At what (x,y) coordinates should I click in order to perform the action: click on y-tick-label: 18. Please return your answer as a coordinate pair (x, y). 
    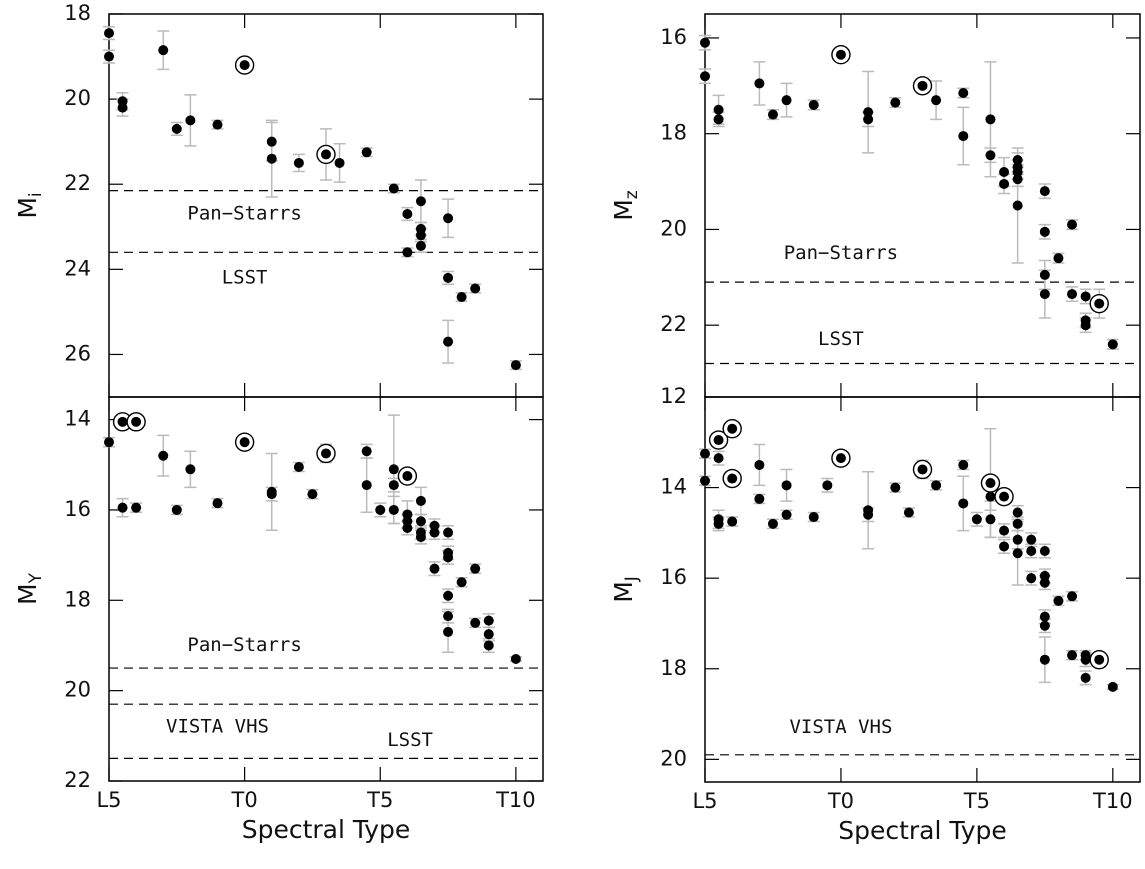
    Looking at the image, I should click on (77, 599).